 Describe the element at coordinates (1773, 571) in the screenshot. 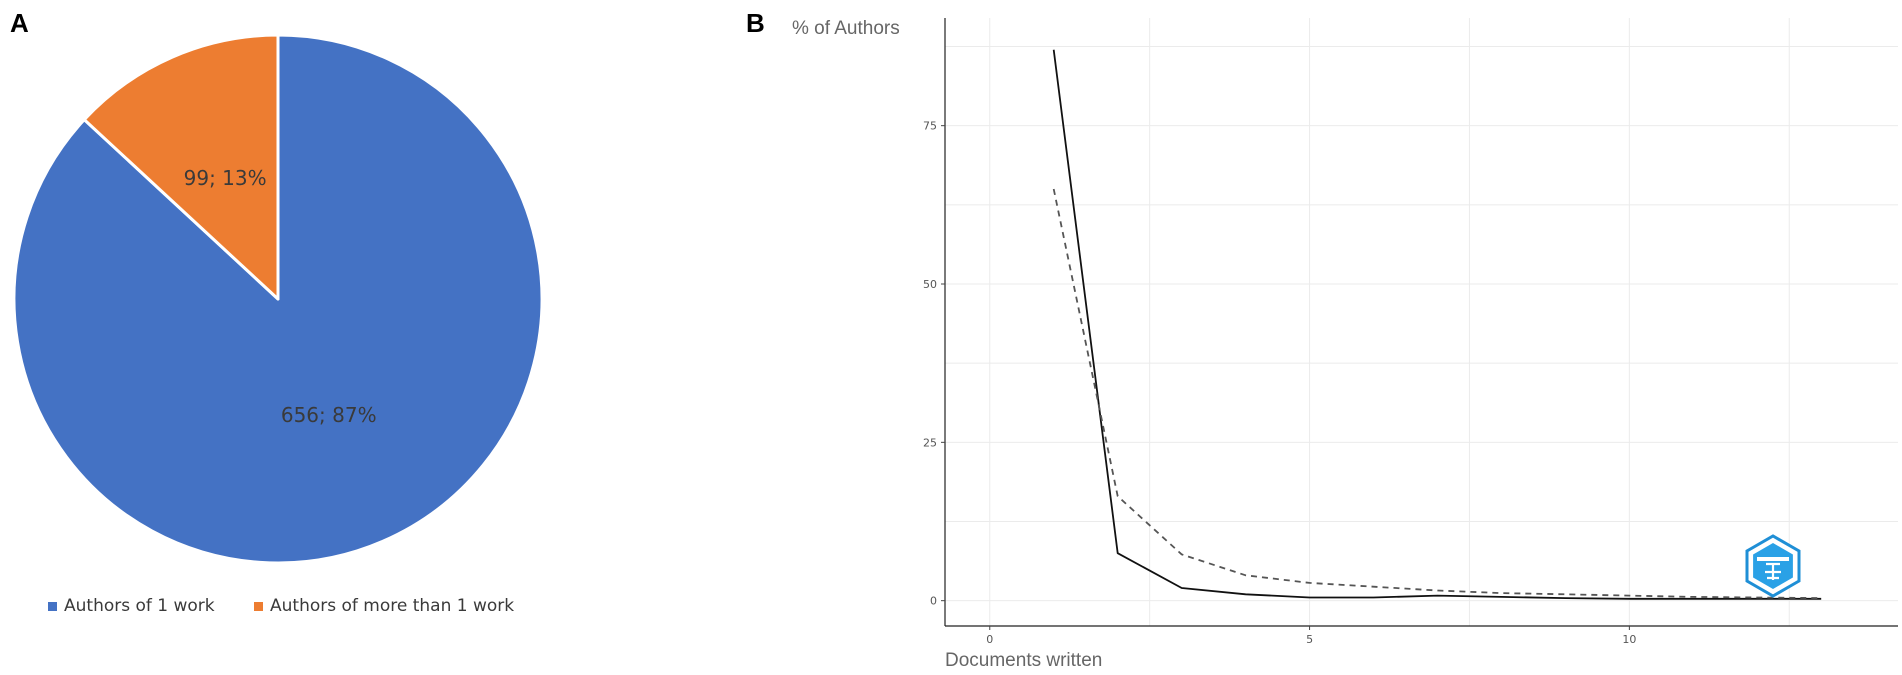

I see `logo-glyph` at that location.